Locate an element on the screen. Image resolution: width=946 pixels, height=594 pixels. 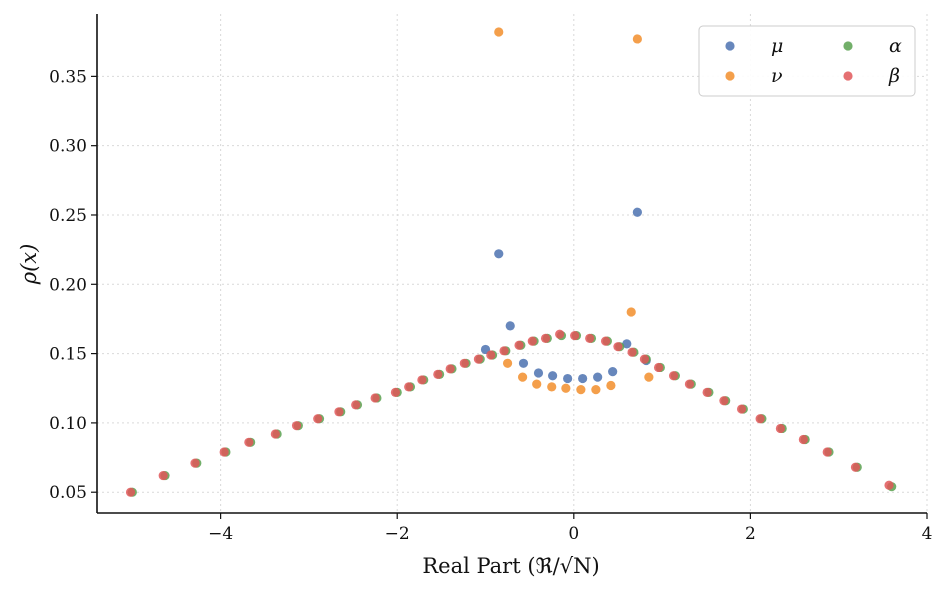
y-tick-label: 0.05 is located at coordinates (68, 493).